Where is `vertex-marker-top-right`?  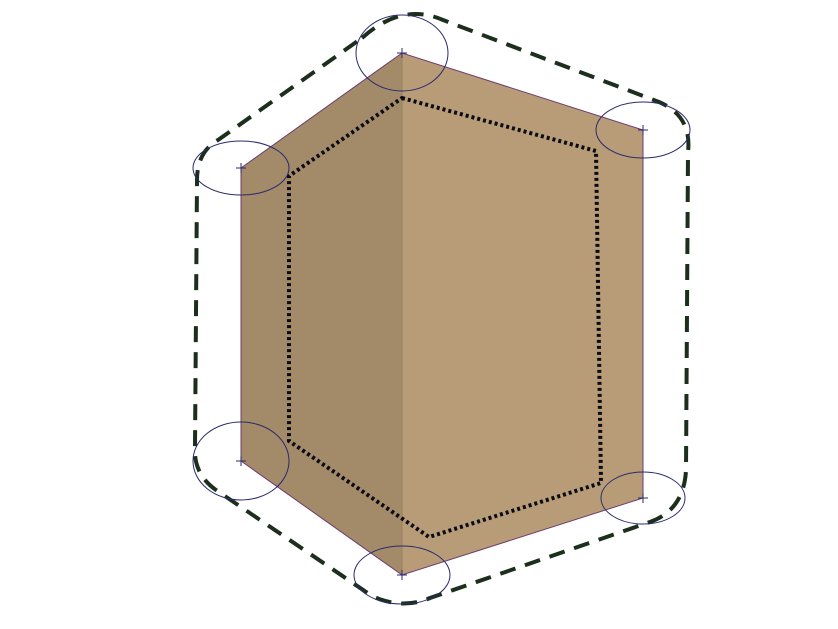 vertex-marker-top-right is located at coordinates (643, 130).